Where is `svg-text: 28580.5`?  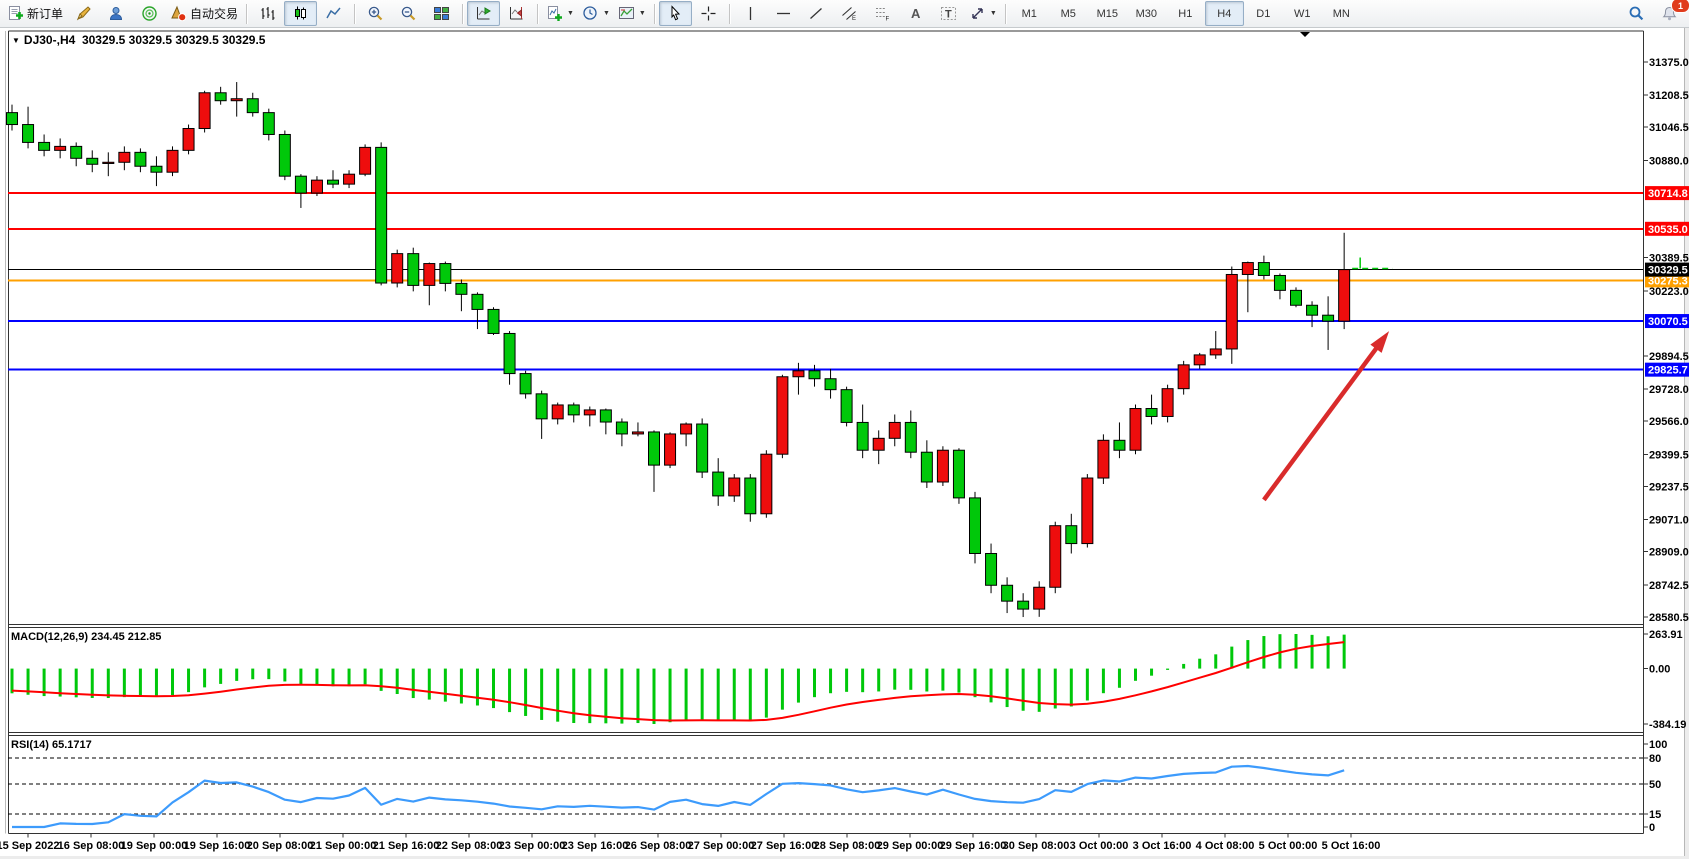
svg-text: 28580.5 is located at coordinates (1669, 618).